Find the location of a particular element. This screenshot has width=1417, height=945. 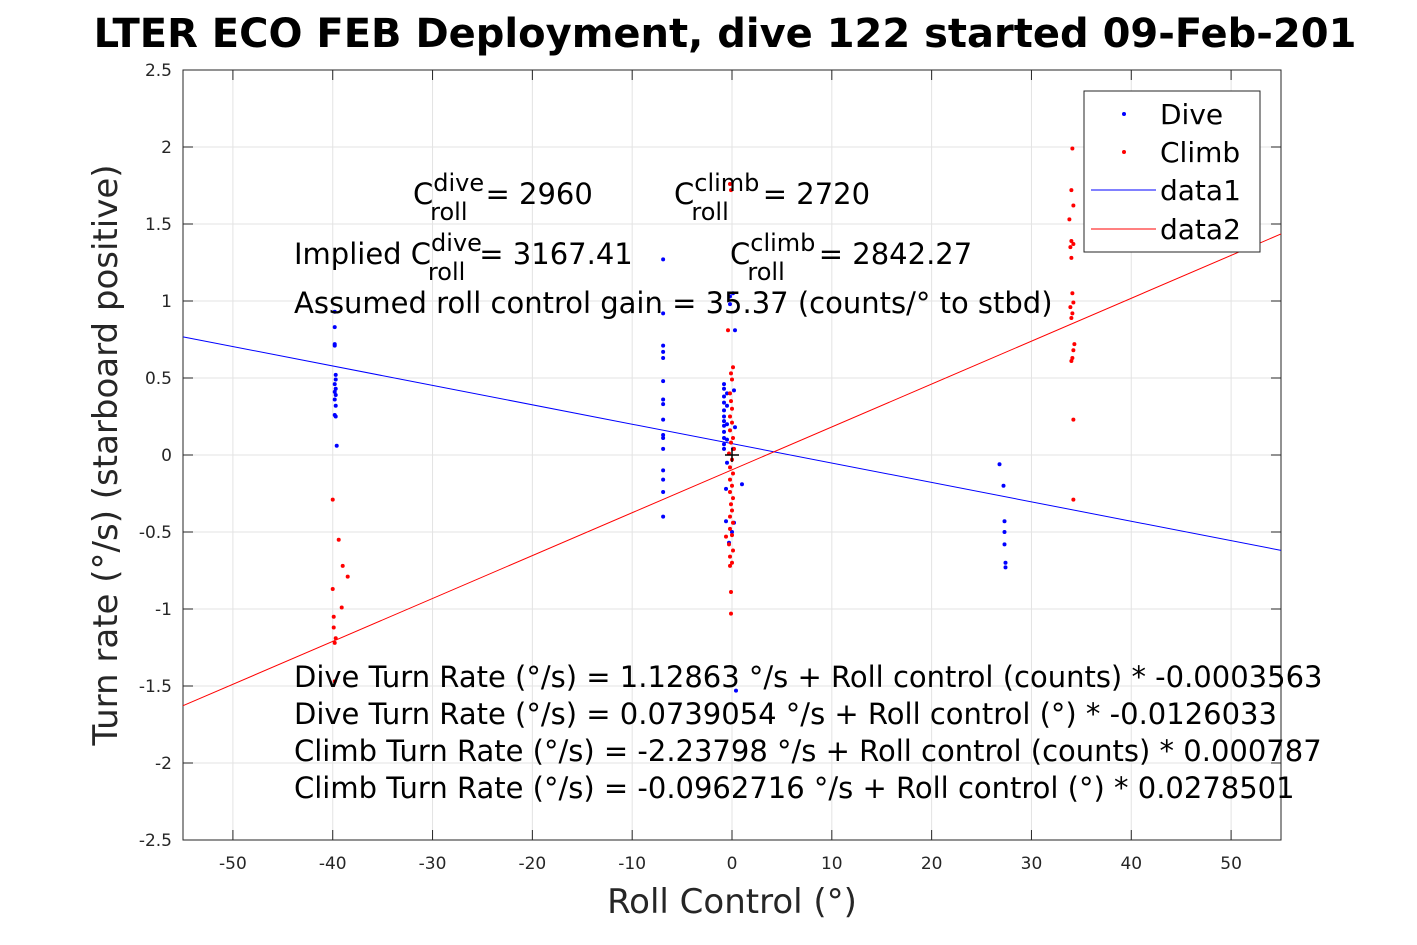

legend-label-climb: Climb is located at coordinates (1200, 152).